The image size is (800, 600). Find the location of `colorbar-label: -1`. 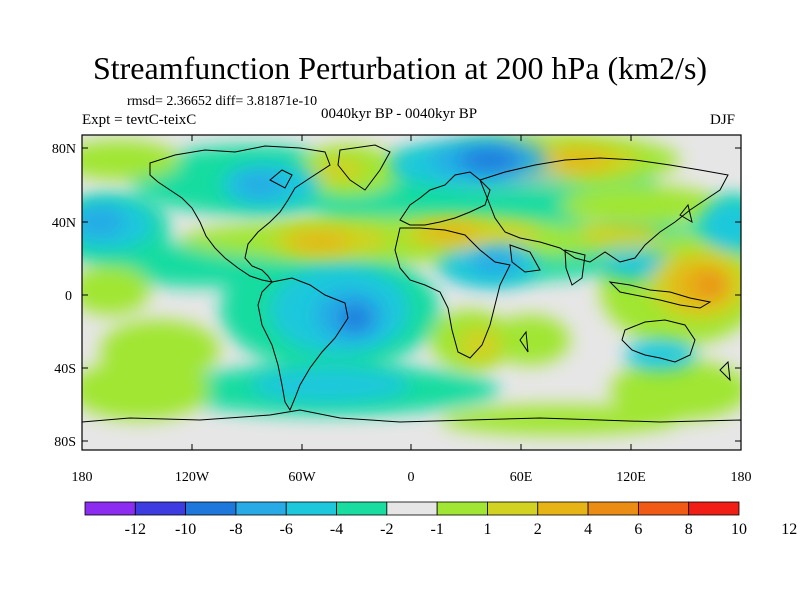

colorbar-label: -1 is located at coordinates (436, 529).